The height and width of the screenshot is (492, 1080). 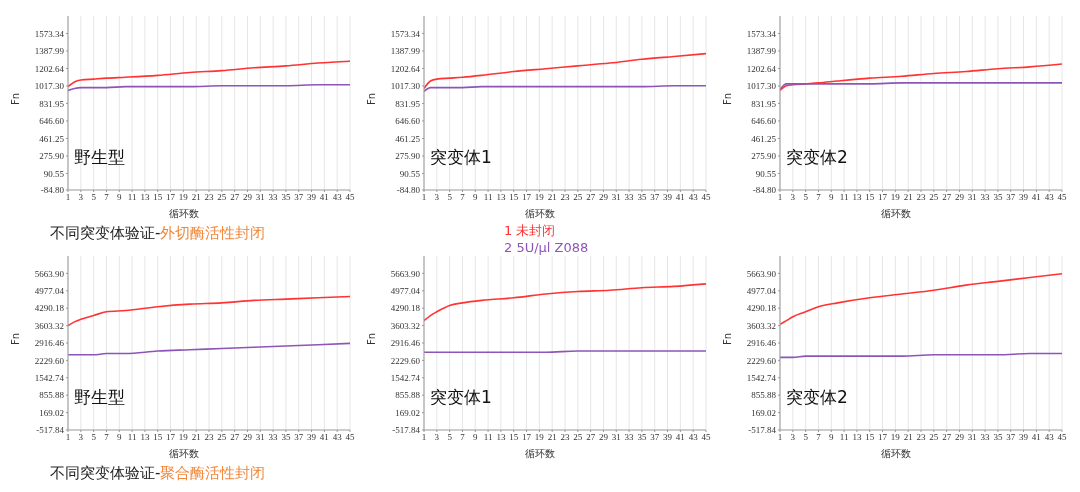 I want to click on text: 2 5U/μl Z088, so click(x=546, y=247).